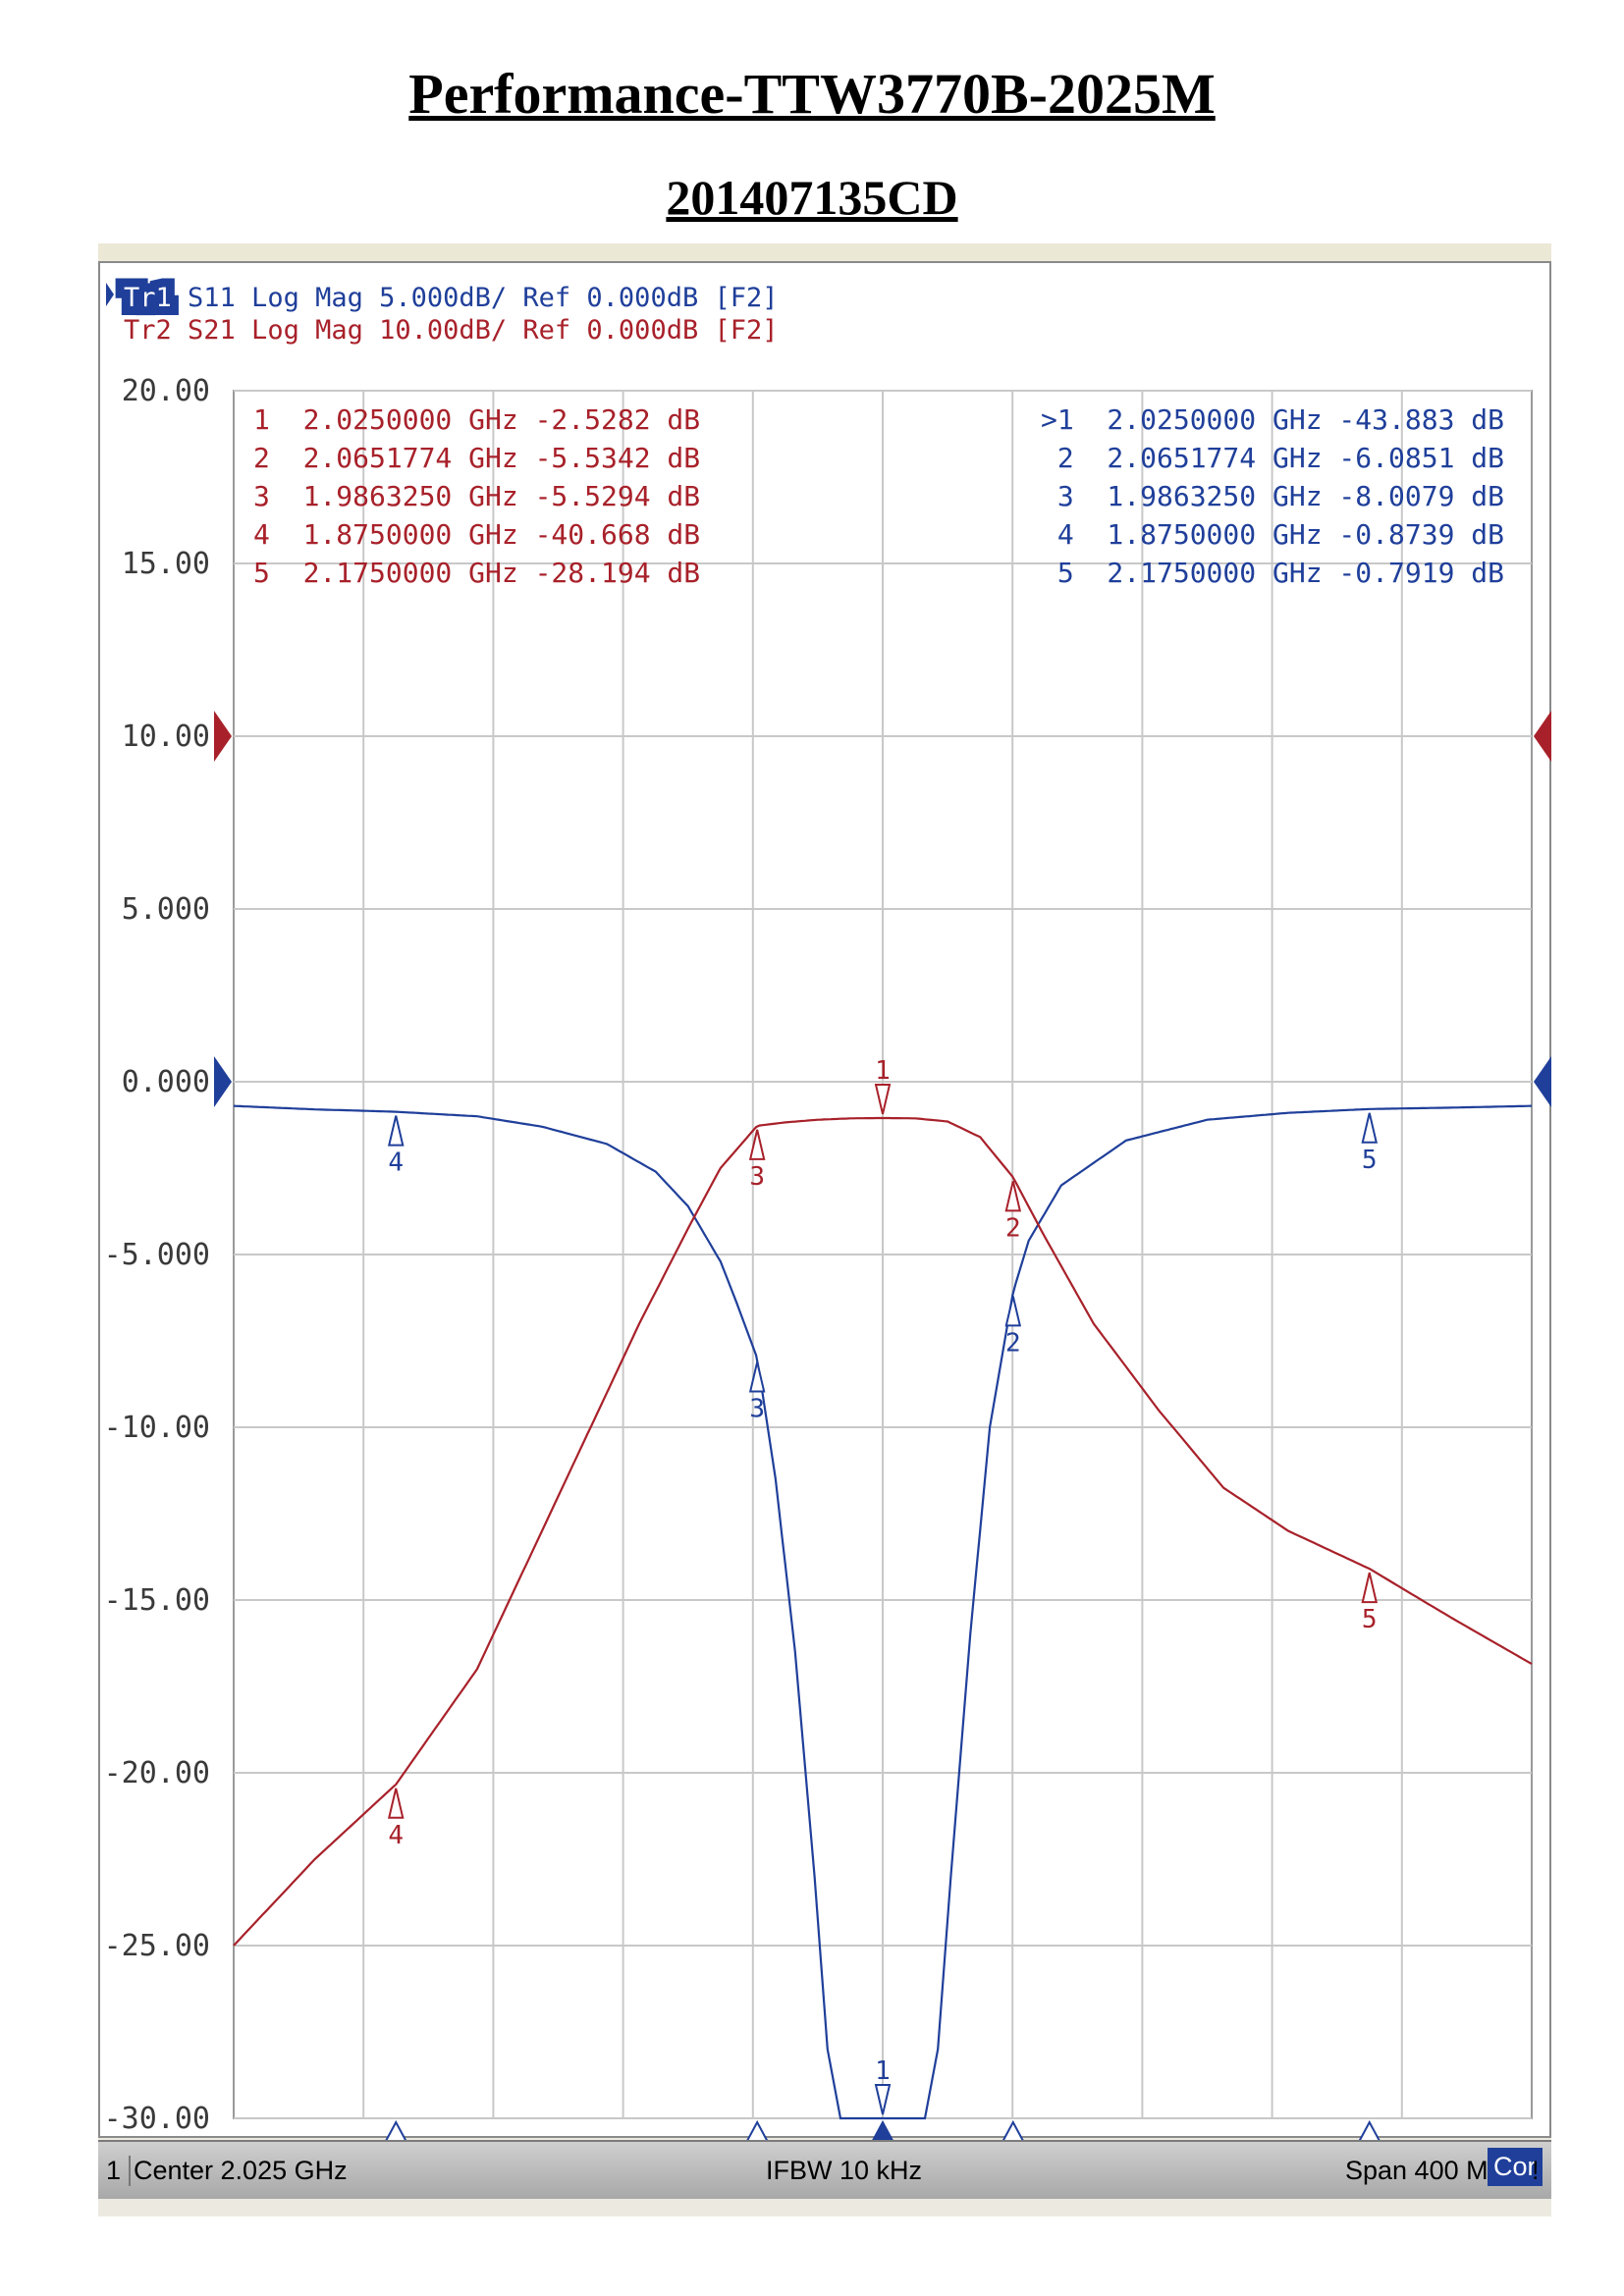 This screenshot has width=1624, height=2296. What do you see at coordinates (241, 2170) in the screenshot?
I see `center-frequency: Center 2.025 GHz` at bounding box center [241, 2170].